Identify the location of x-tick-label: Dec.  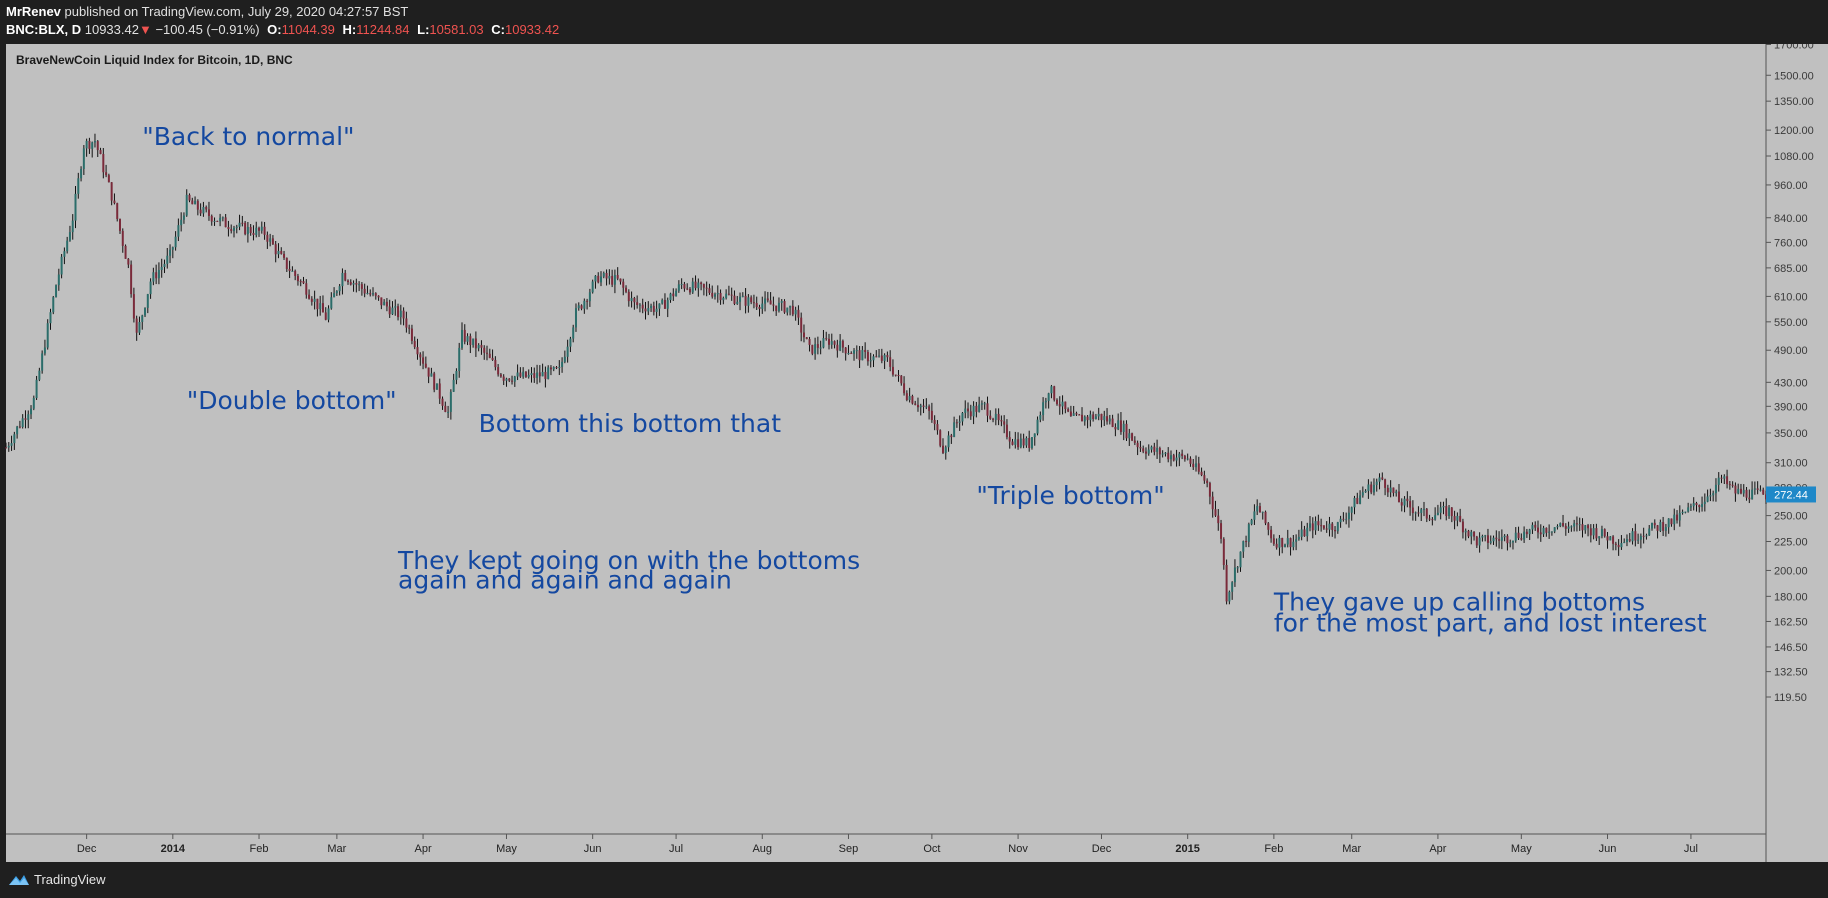
(1102, 849).